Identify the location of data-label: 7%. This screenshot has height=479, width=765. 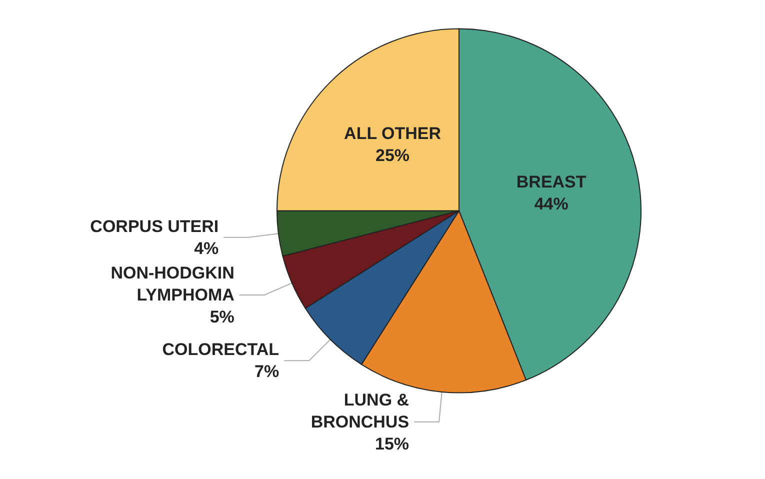
(267, 372).